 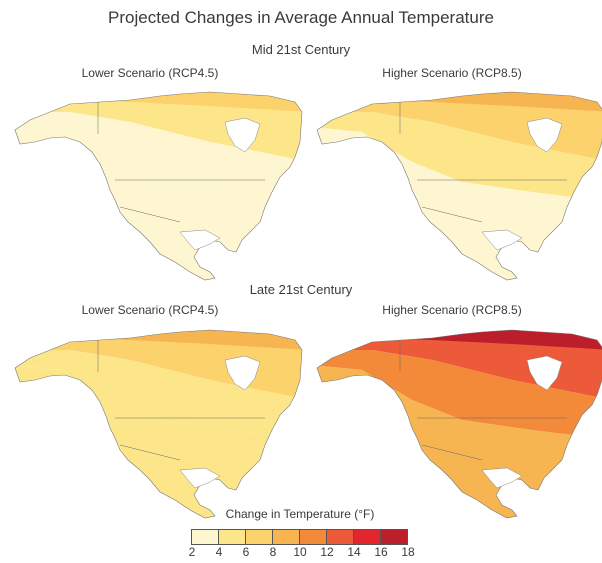 I want to click on legend-tick-label: 16, so click(x=381, y=552).